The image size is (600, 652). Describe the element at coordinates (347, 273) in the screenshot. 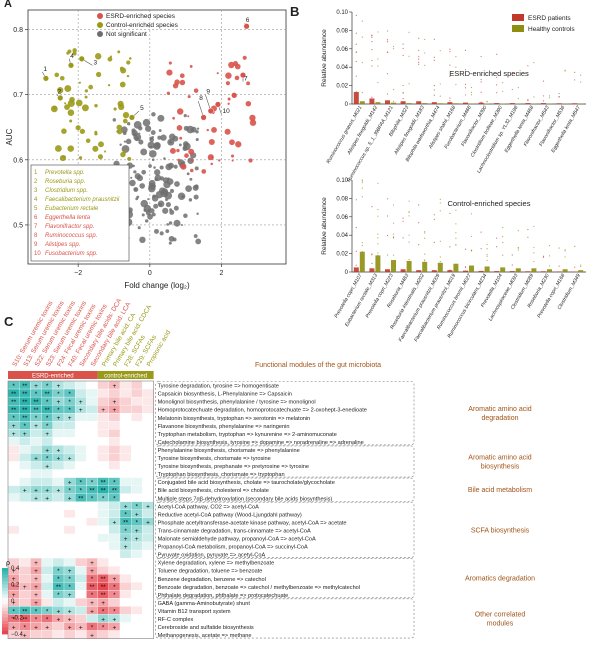

I see `bar-ytick-label: 0` at that location.